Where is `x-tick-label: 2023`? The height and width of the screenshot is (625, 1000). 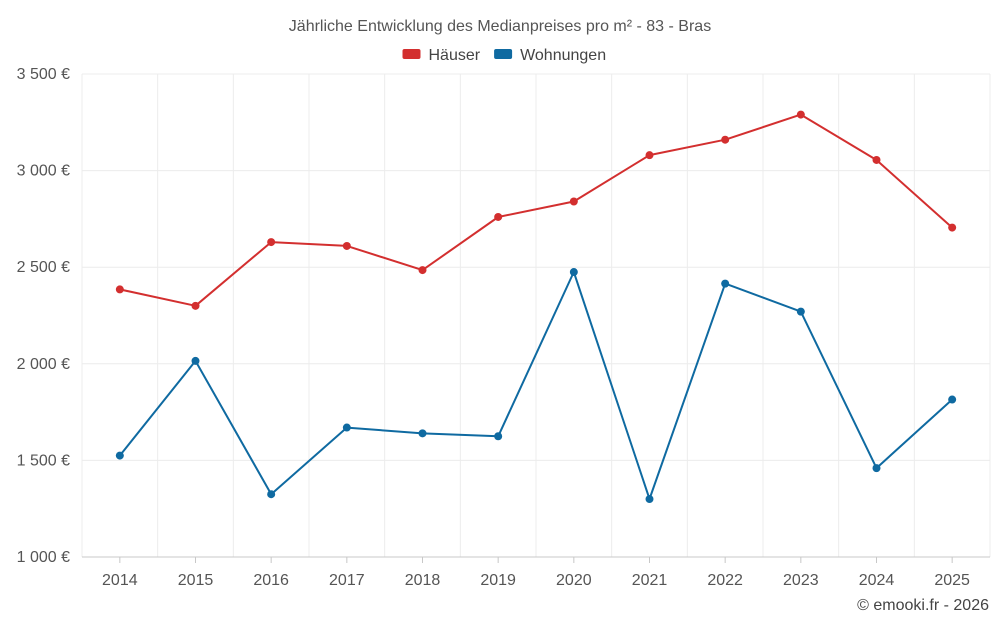
x-tick-label: 2023 is located at coordinates (801, 580).